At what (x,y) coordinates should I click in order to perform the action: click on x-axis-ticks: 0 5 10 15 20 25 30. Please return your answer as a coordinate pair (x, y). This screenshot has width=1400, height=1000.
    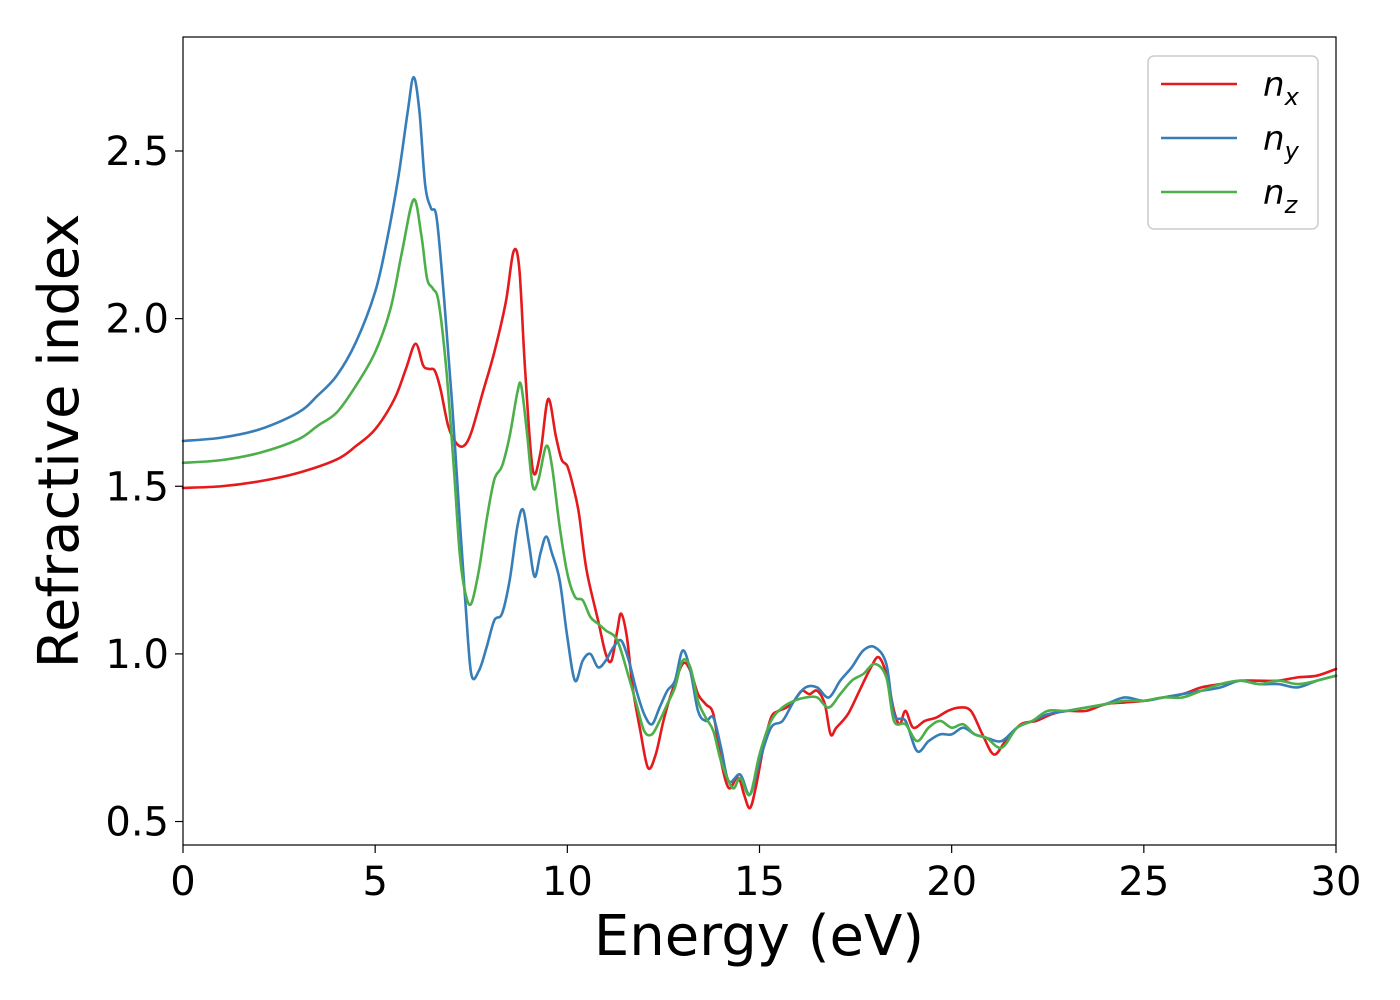
    Looking at the image, I should click on (765, 875).